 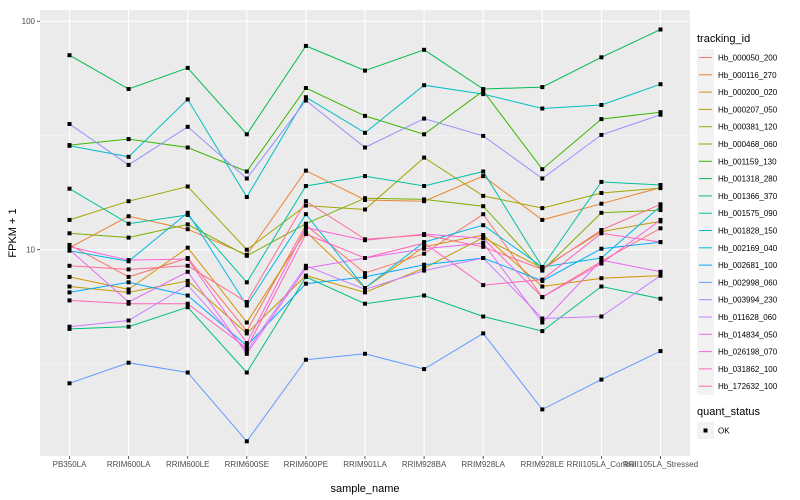 I want to click on x-tick-label: RRIM901LA, so click(x=365, y=464).